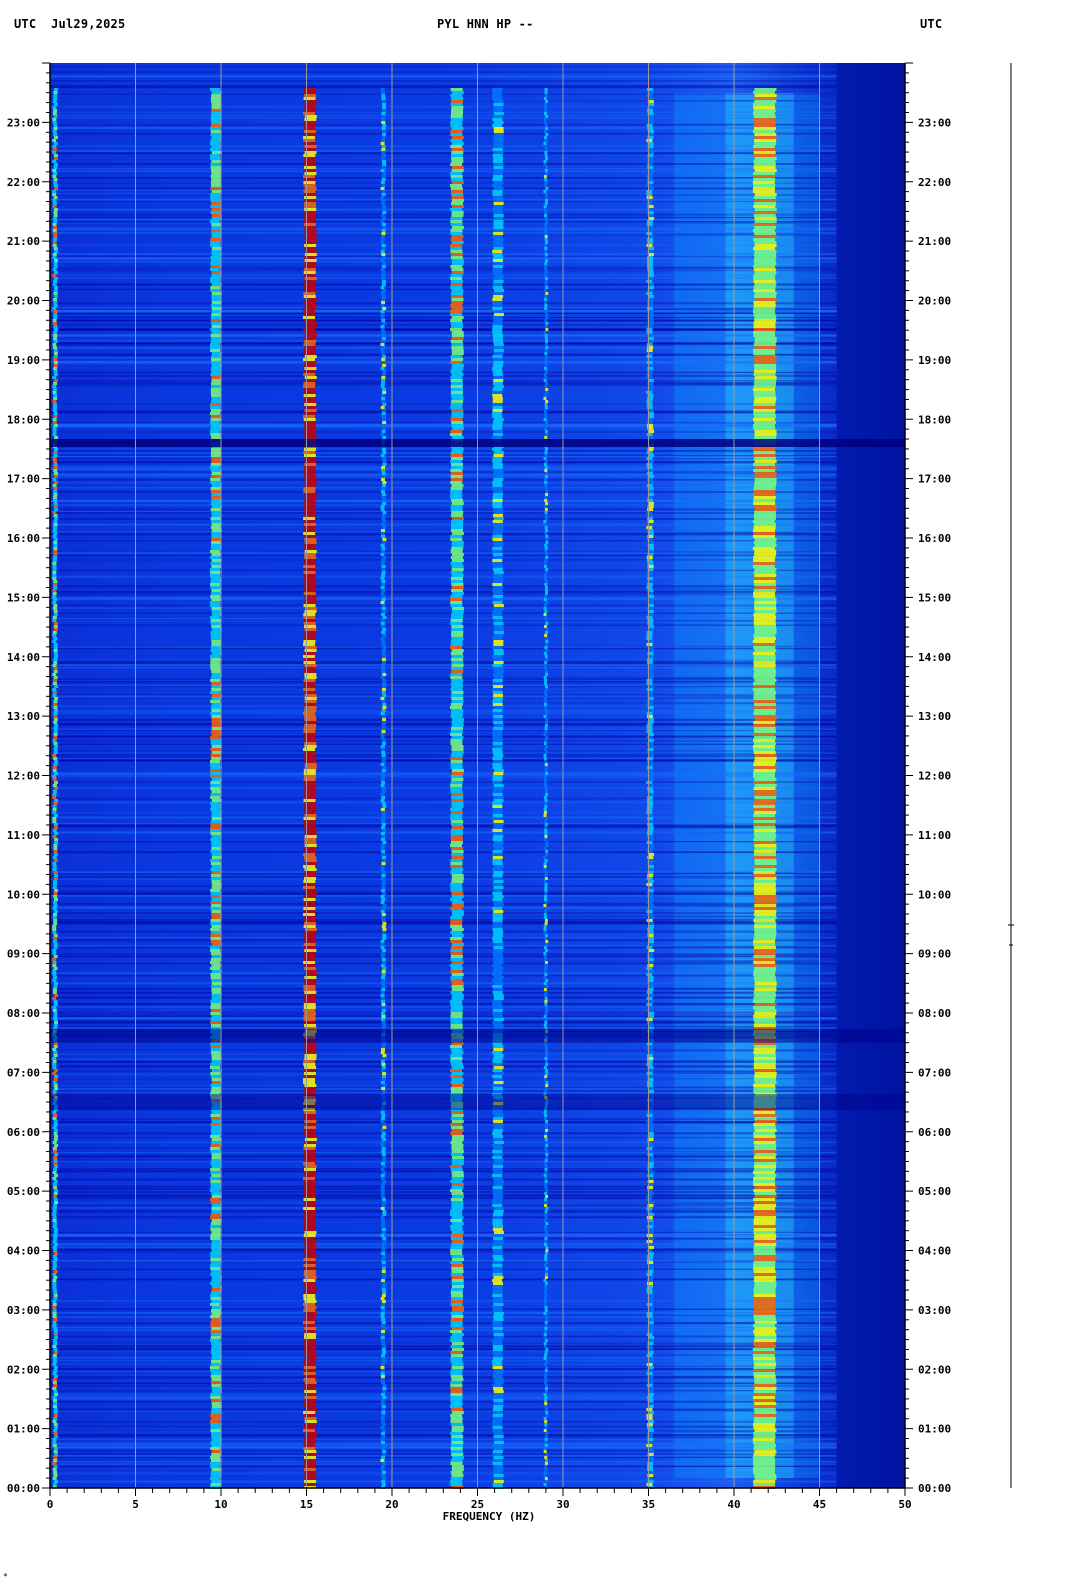 The width and height of the screenshot is (1066, 1584). I want to click on x-tick-label: 40, so click(733, 1504).